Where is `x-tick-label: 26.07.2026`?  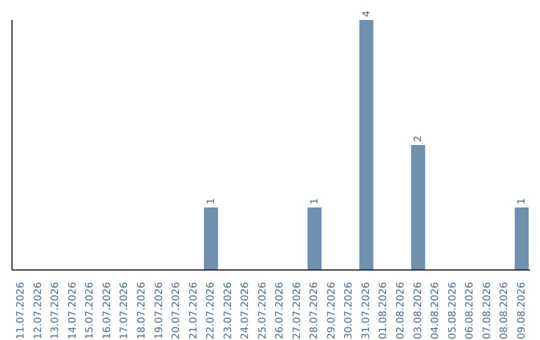 x-tick-label: 26.07.2026 is located at coordinates (280, 311).